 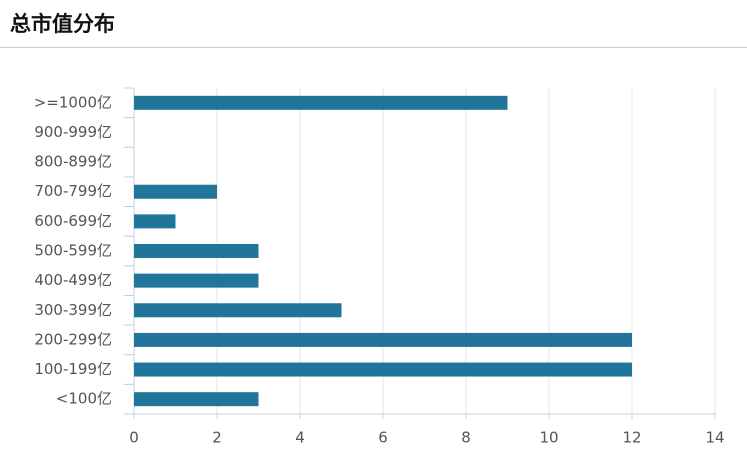 What do you see at coordinates (73, 369) in the screenshot?
I see `y-tick-label: 100-199亿` at bounding box center [73, 369].